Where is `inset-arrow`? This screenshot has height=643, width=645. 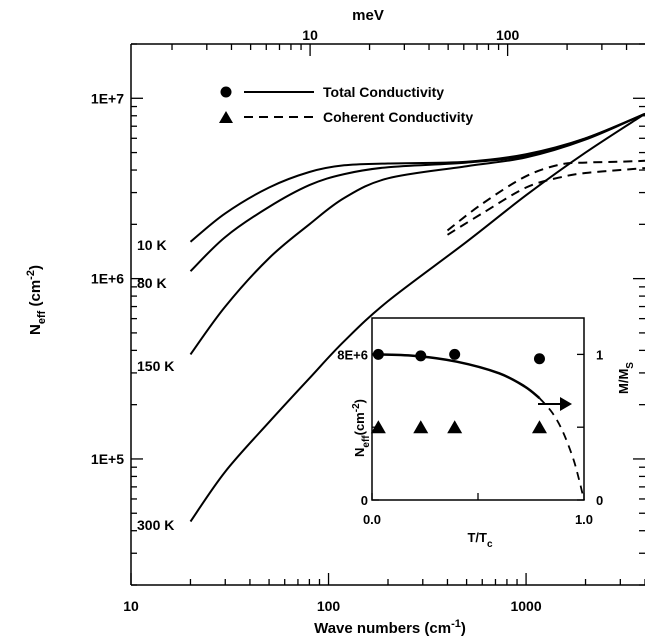
inset-arrow is located at coordinates (555, 404).